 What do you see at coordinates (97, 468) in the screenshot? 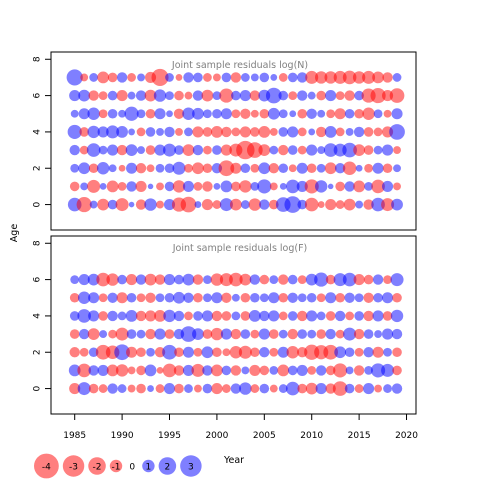
I see `legend-label: -2` at bounding box center [97, 468].